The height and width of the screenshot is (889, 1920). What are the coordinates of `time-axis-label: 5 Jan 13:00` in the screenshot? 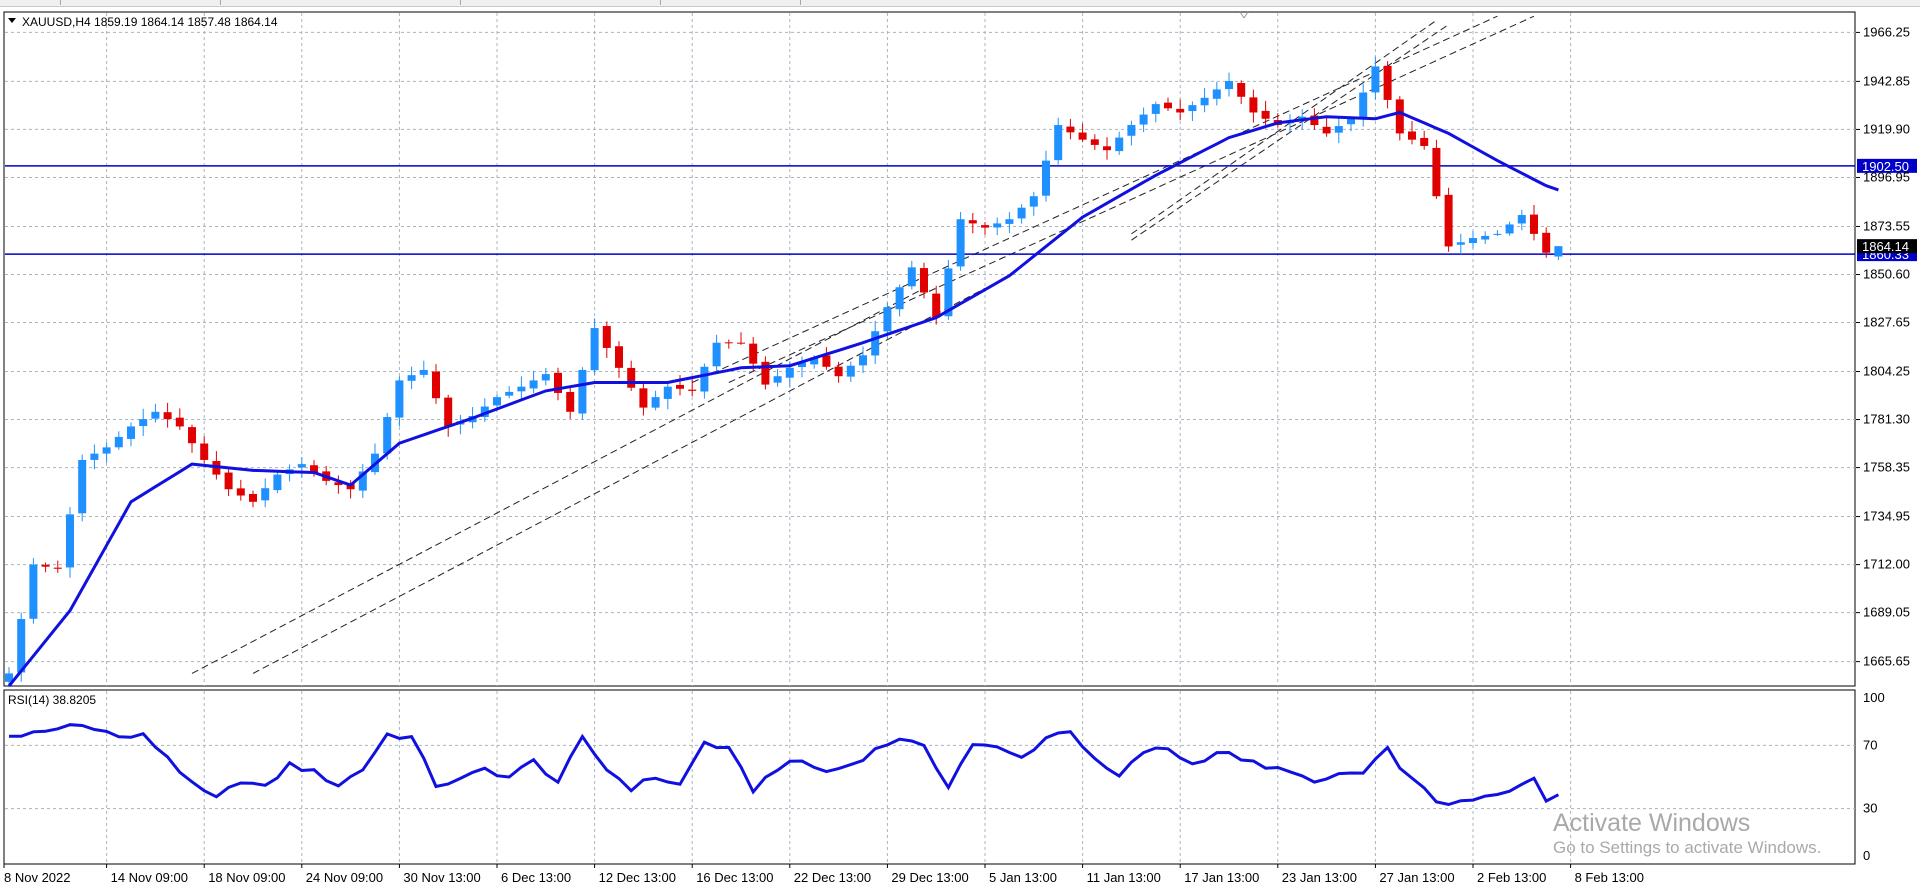 It's located at (1023, 877).